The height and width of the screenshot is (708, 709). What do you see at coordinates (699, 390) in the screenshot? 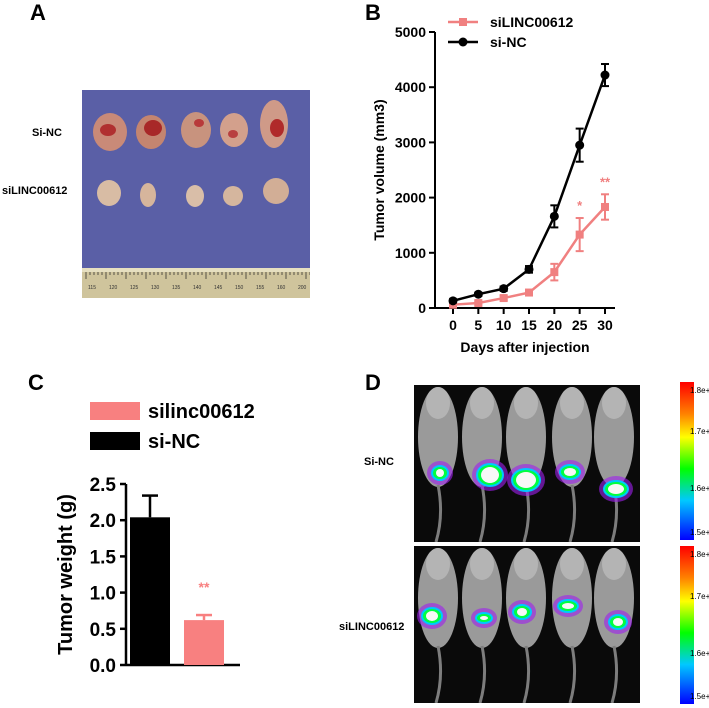
I see `scale-top-max: 1.8e+003` at bounding box center [699, 390].